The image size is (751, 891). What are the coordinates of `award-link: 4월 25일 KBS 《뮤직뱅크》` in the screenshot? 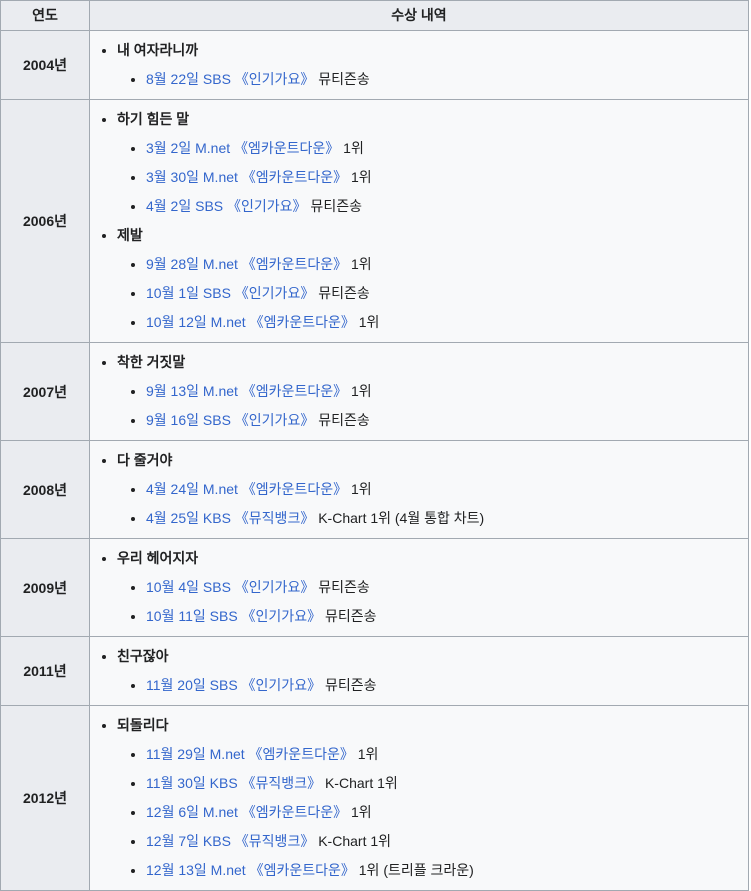 It's located at (230, 518).